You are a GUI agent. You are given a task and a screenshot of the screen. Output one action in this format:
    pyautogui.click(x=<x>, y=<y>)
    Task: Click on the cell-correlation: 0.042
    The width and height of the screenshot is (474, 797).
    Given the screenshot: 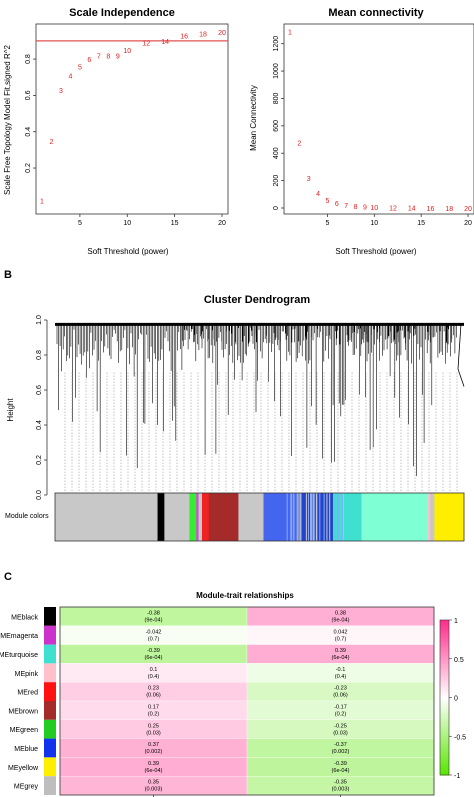 What is the action you would take?
    pyautogui.click(x=341, y=632)
    